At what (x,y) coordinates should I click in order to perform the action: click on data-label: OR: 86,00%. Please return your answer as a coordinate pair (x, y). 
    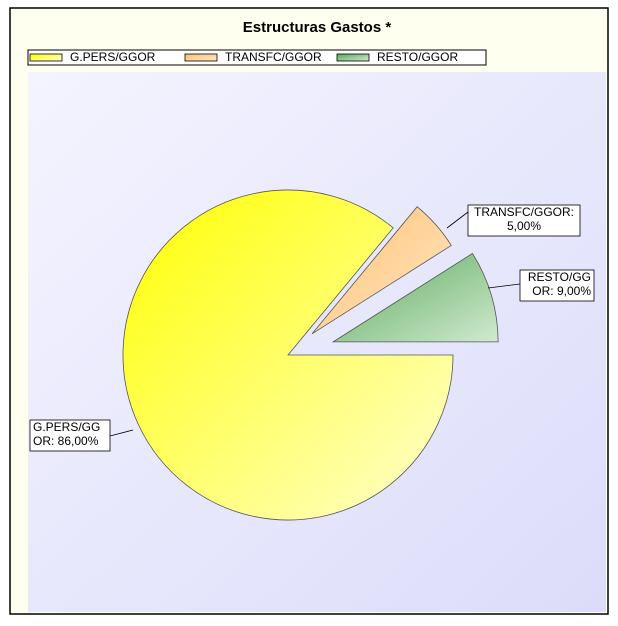
    Looking at the image, I should click on (66, 441).